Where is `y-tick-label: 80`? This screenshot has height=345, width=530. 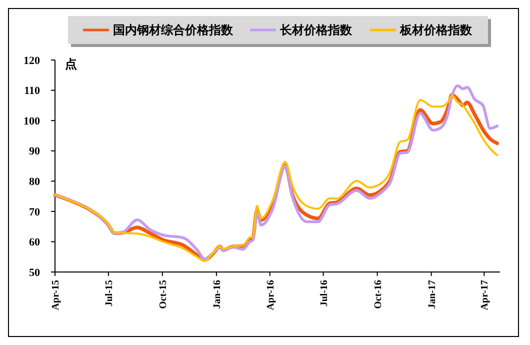 y-tick-label: 80 is located at coordinates (34, 182).